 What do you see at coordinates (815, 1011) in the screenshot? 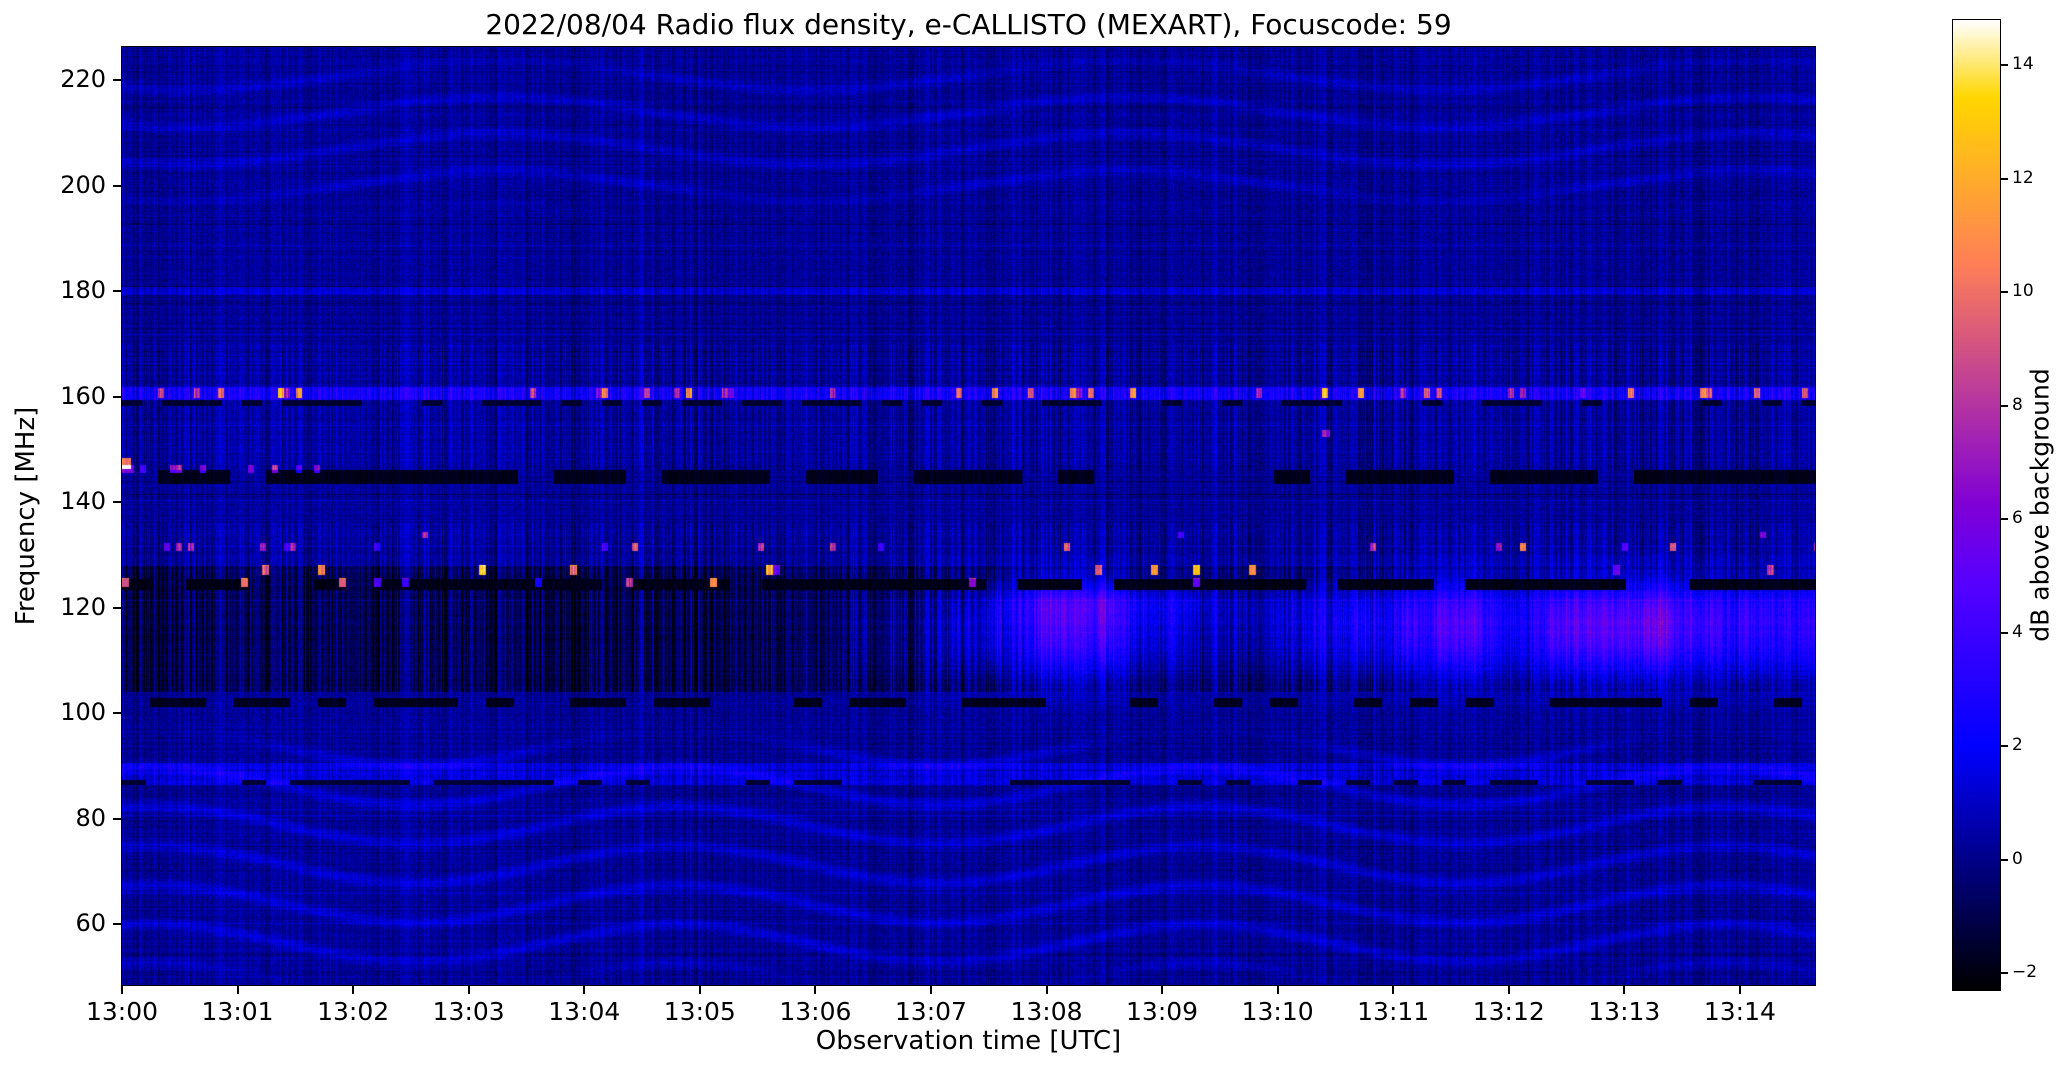
I see `x-tick-label: 13:06` at bounding box center [815, 1011].